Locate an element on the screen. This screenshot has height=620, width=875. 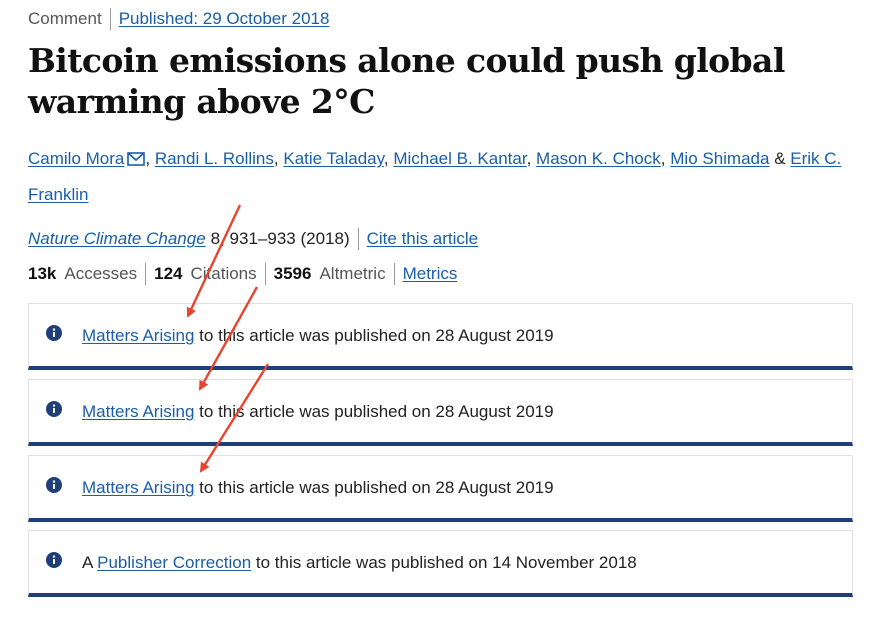
author-link-taladay: Katie Taladay is located at coordinates (333, 158).